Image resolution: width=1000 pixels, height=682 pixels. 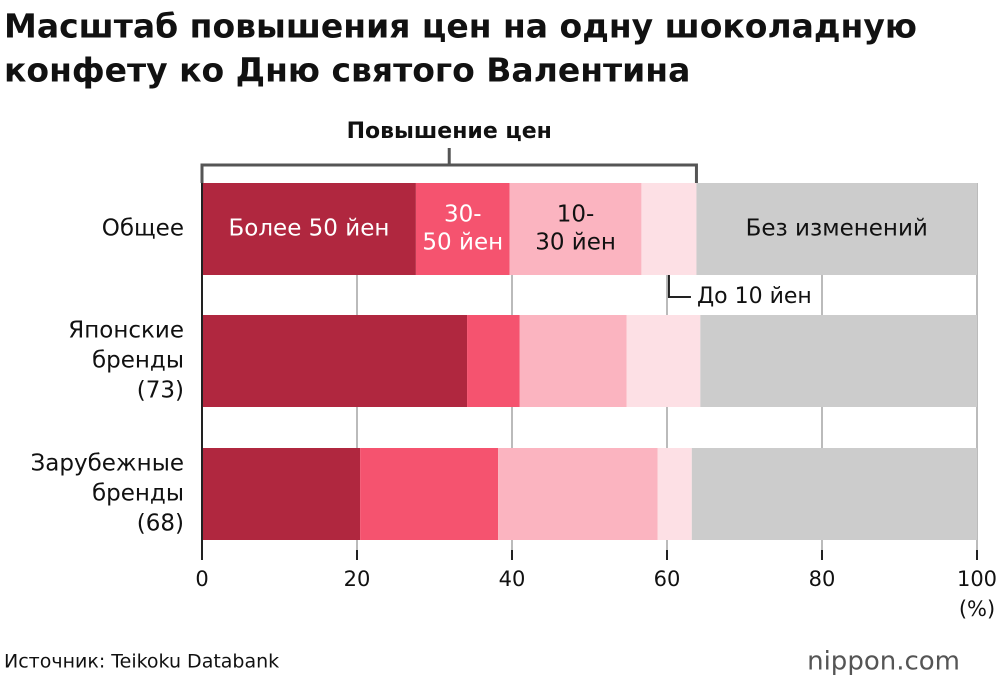 I want to click on y-tick-label: Общее, so click(x=143, y=229).